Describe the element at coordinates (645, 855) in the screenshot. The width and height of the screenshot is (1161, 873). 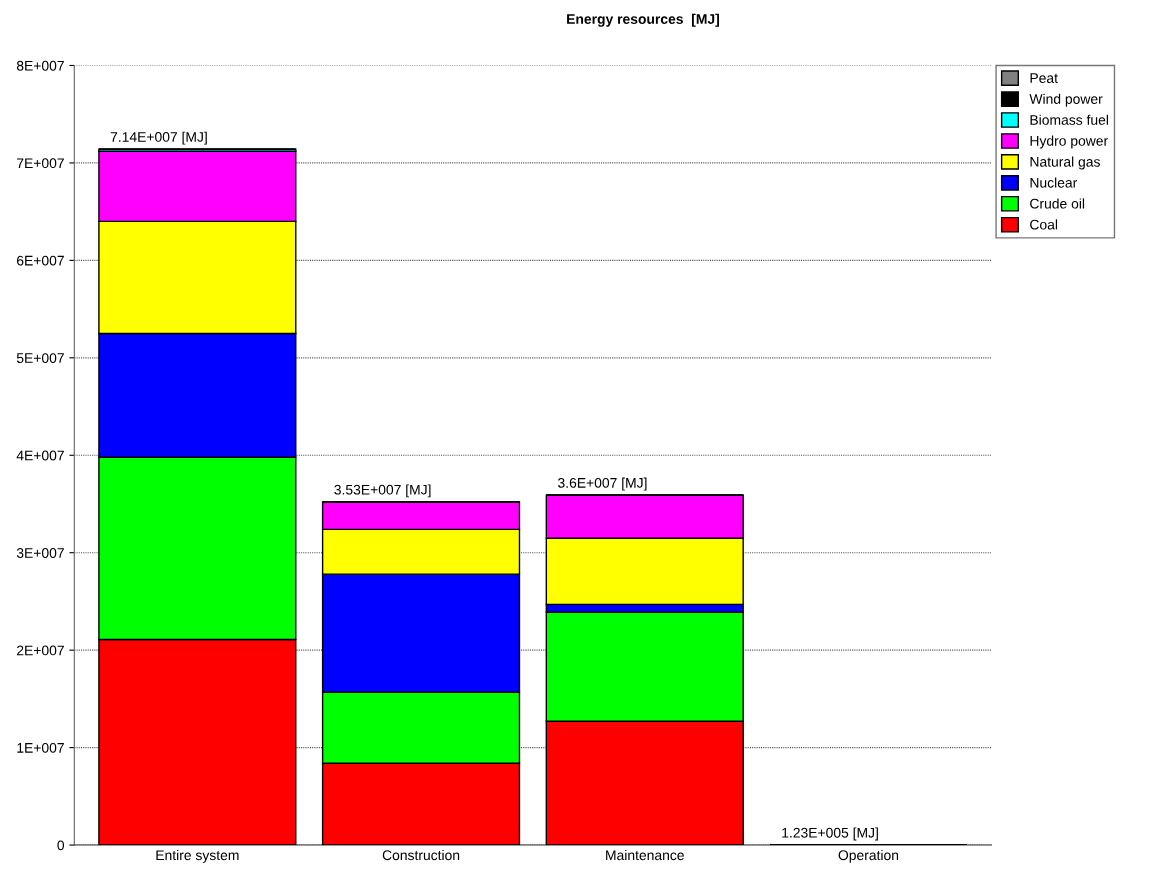
I see `x-tick-label: Maintenance` at that location.